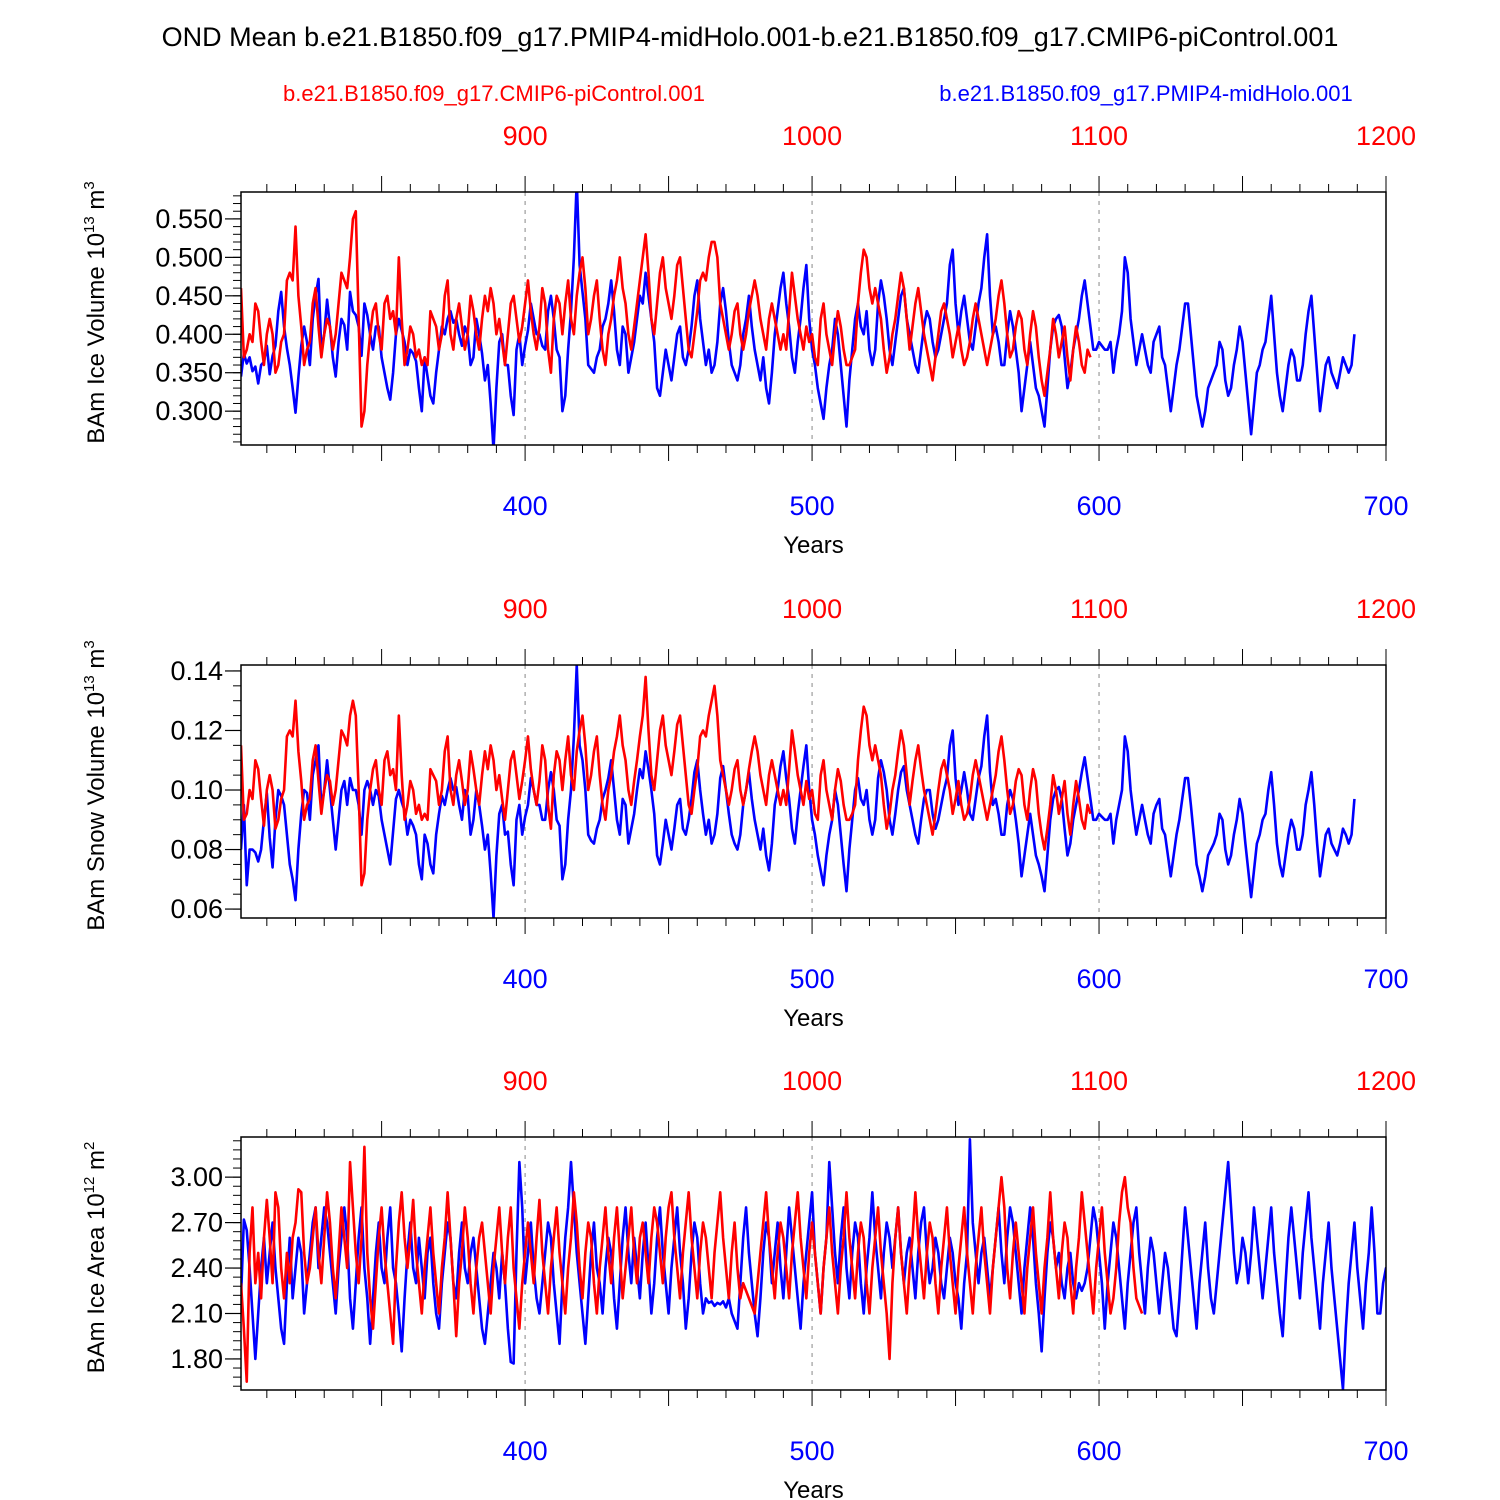  I want to click on y-tick-label: 0.12, so click(196, 730).